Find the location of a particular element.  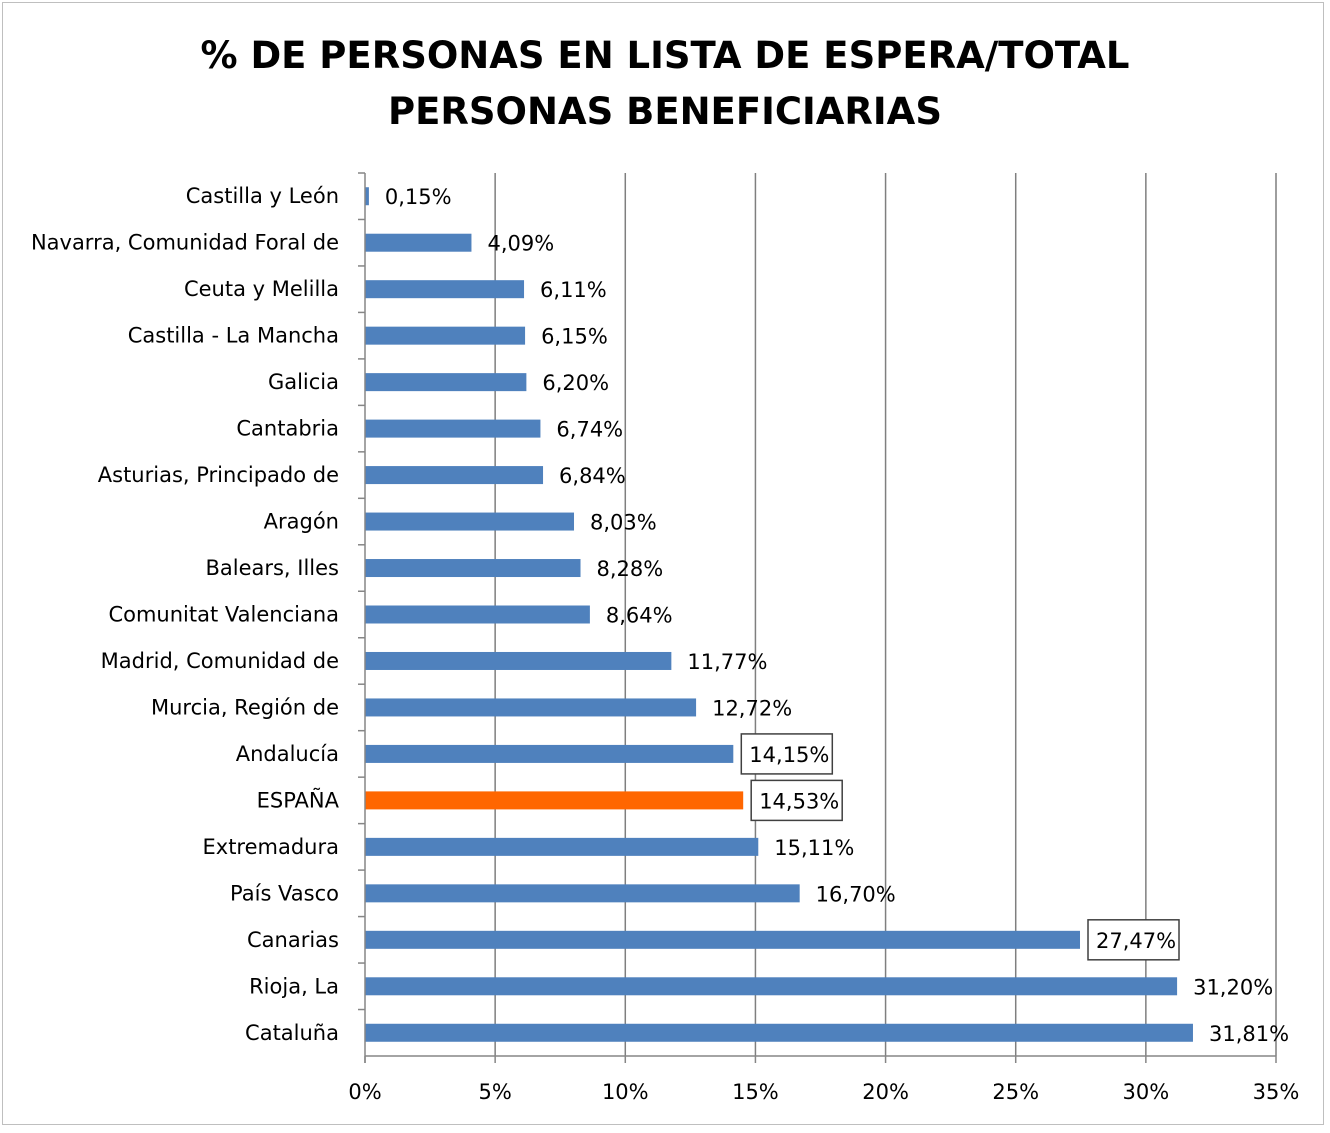

x-tick-label: 30% is located at coordinates (1146, 1092).